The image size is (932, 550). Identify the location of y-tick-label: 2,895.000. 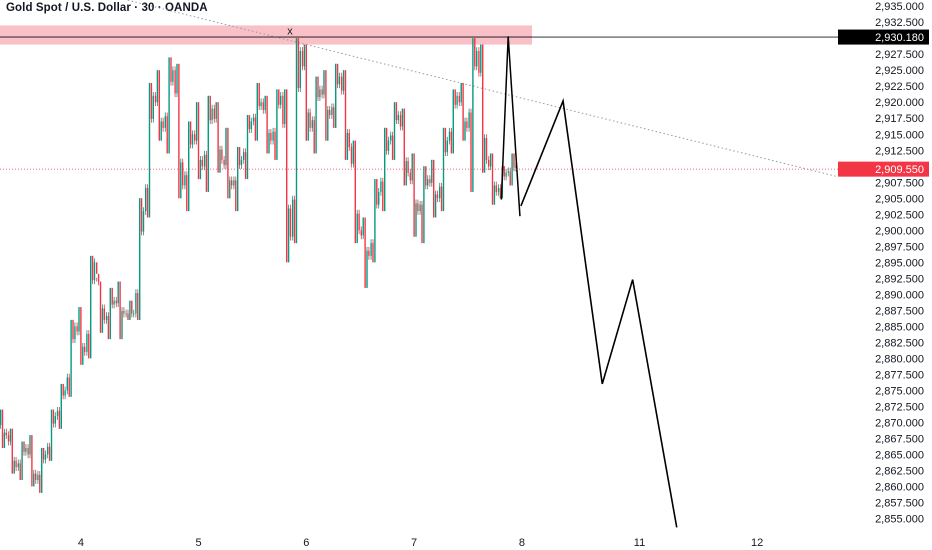
(899, 263).